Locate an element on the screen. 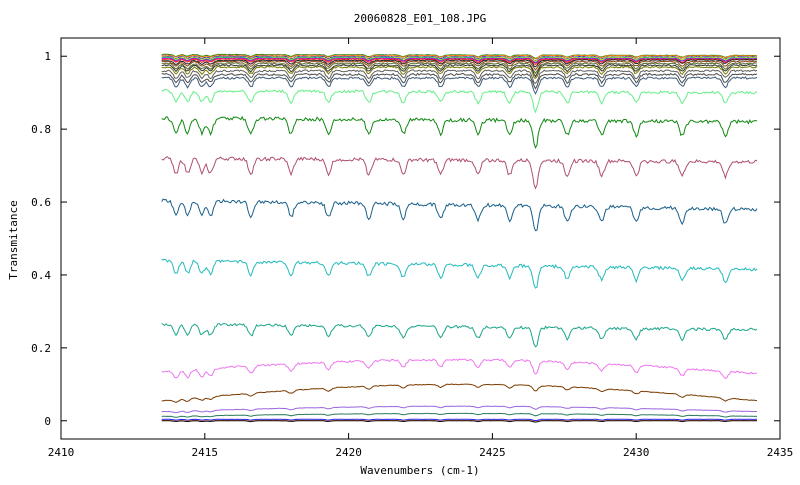  y-tick-label: 0.2 is located at coordinates (41, 348).